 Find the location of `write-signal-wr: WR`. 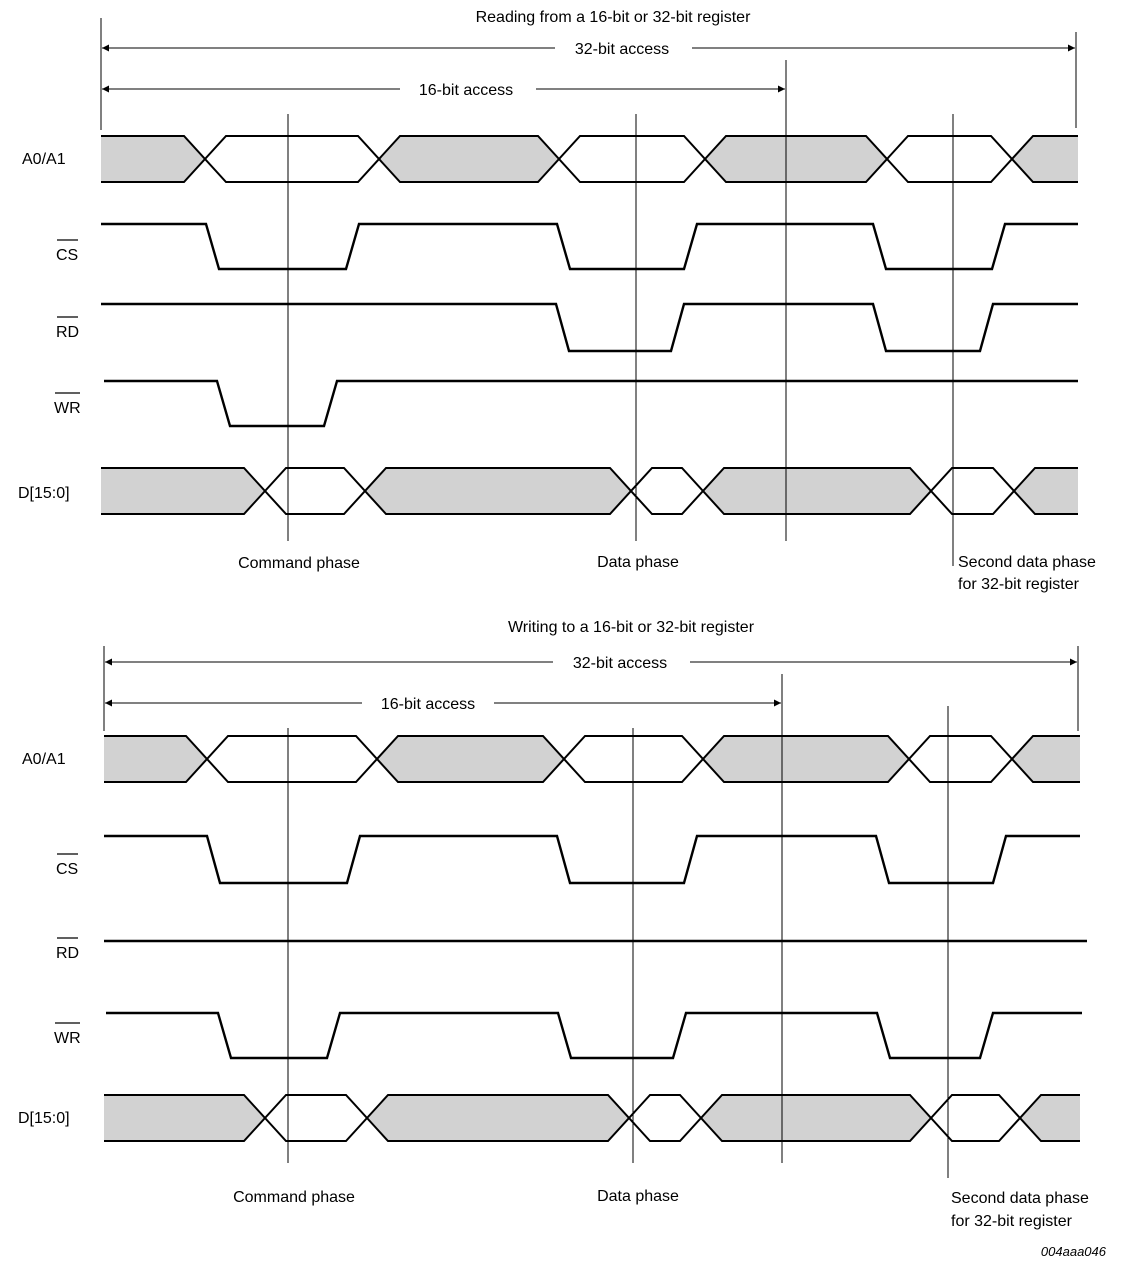

write-signal-wr: WR is located at coordinates (67, 1038).